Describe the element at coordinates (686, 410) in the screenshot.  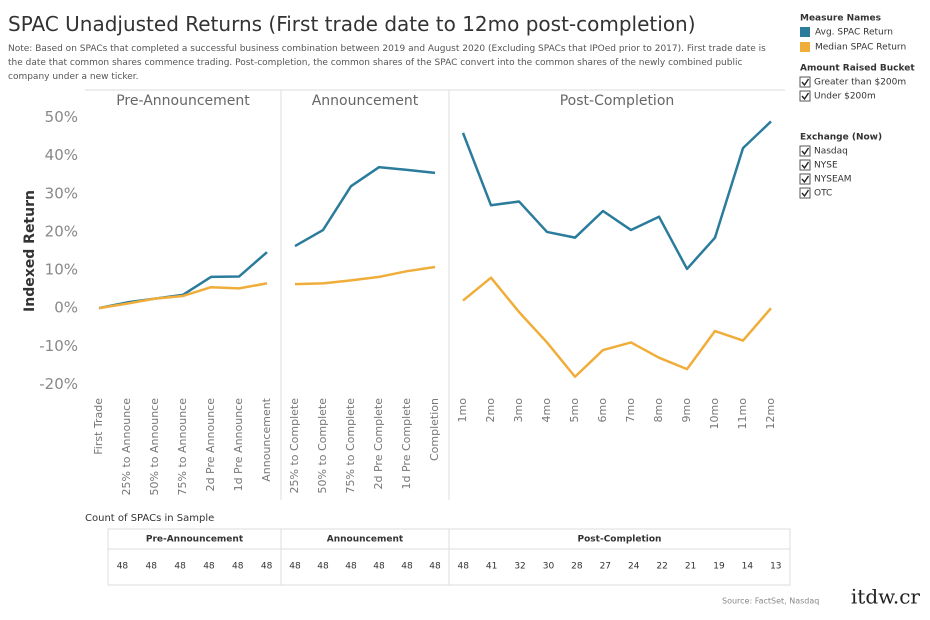
I see `x-tick-label: 9mo` at that location.